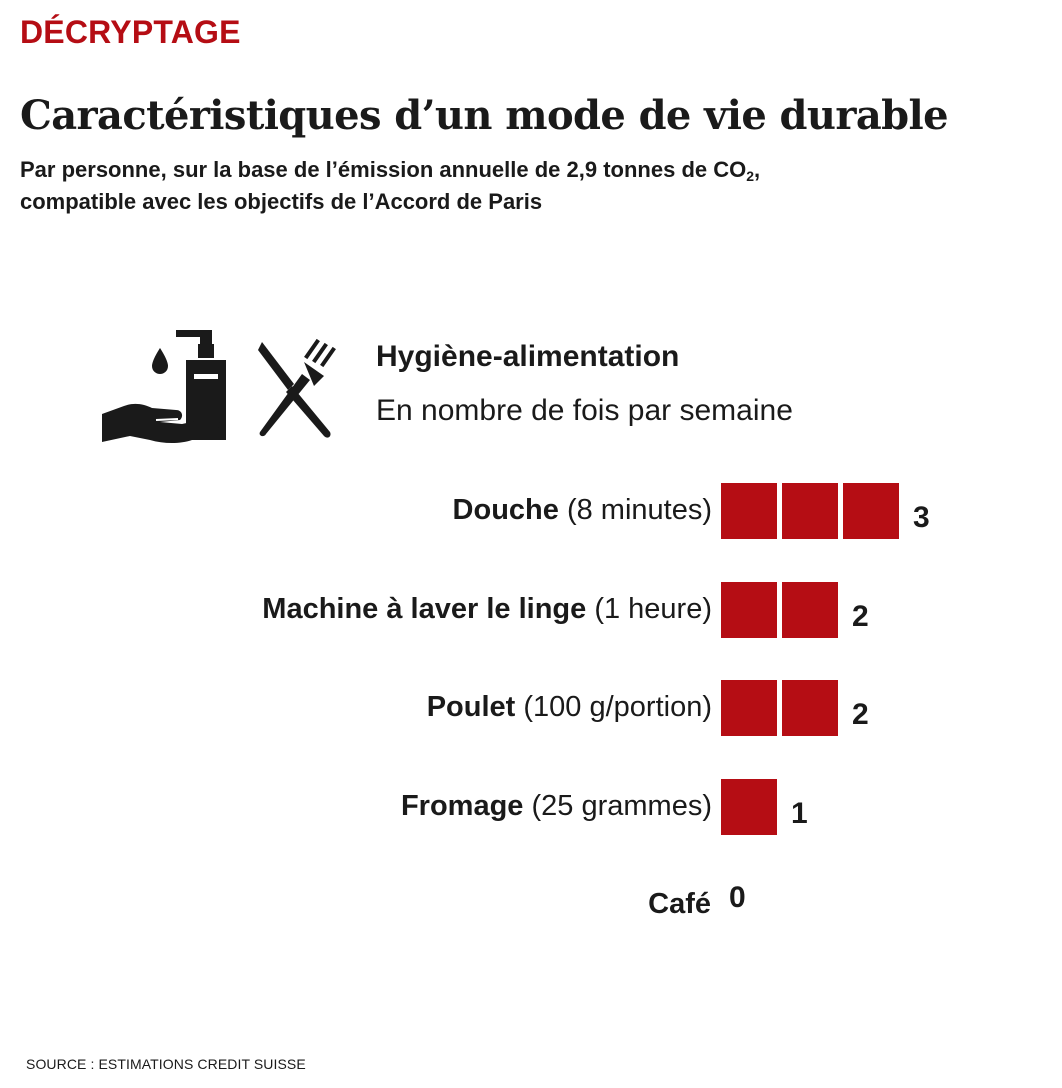 The image size is (1062, 1088). I want to click on category-name: Fromage, so click(462, 805).